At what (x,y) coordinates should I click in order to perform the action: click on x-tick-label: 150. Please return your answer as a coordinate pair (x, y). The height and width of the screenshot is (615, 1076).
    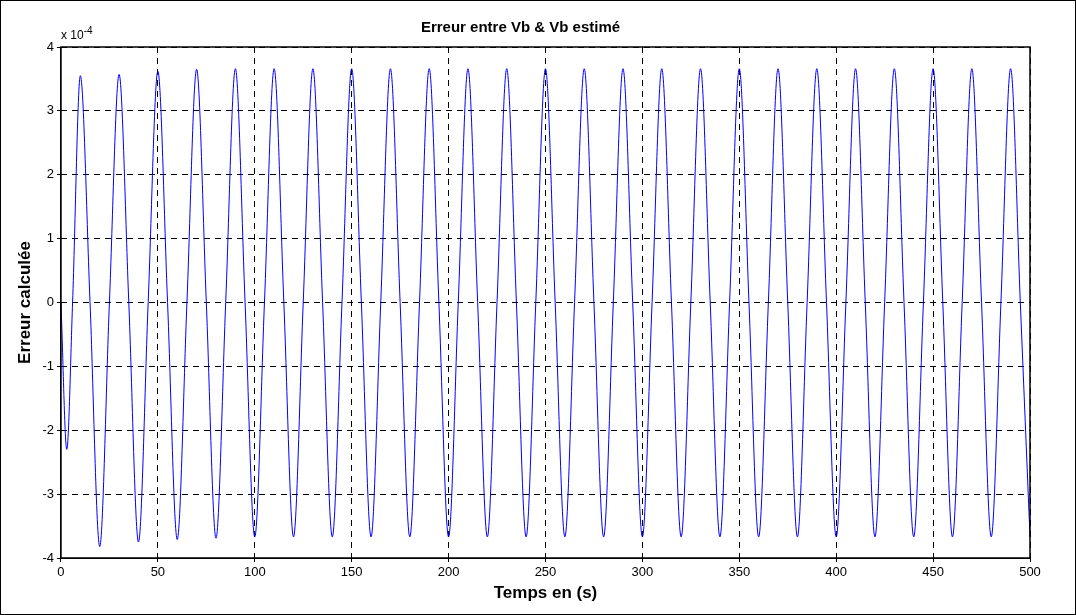
    Looking at the image, I should click on (351, 572).